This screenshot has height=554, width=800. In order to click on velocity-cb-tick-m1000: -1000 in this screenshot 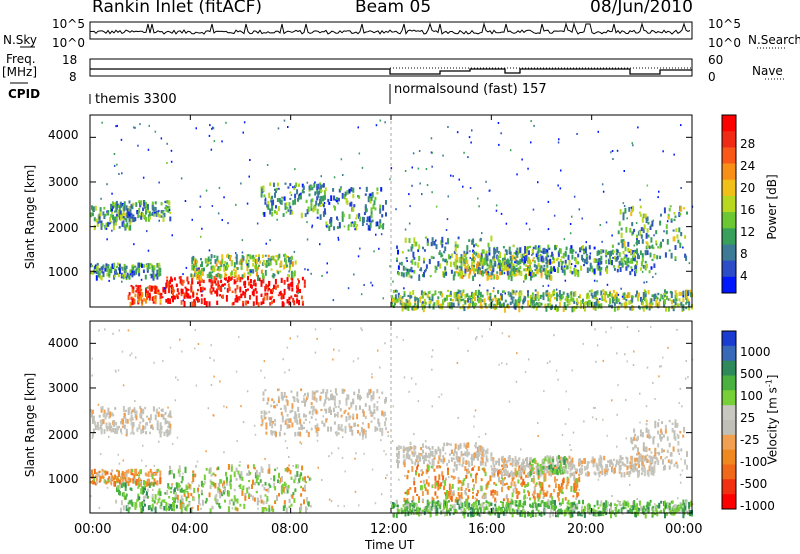, I will do `click(757, 506)`.